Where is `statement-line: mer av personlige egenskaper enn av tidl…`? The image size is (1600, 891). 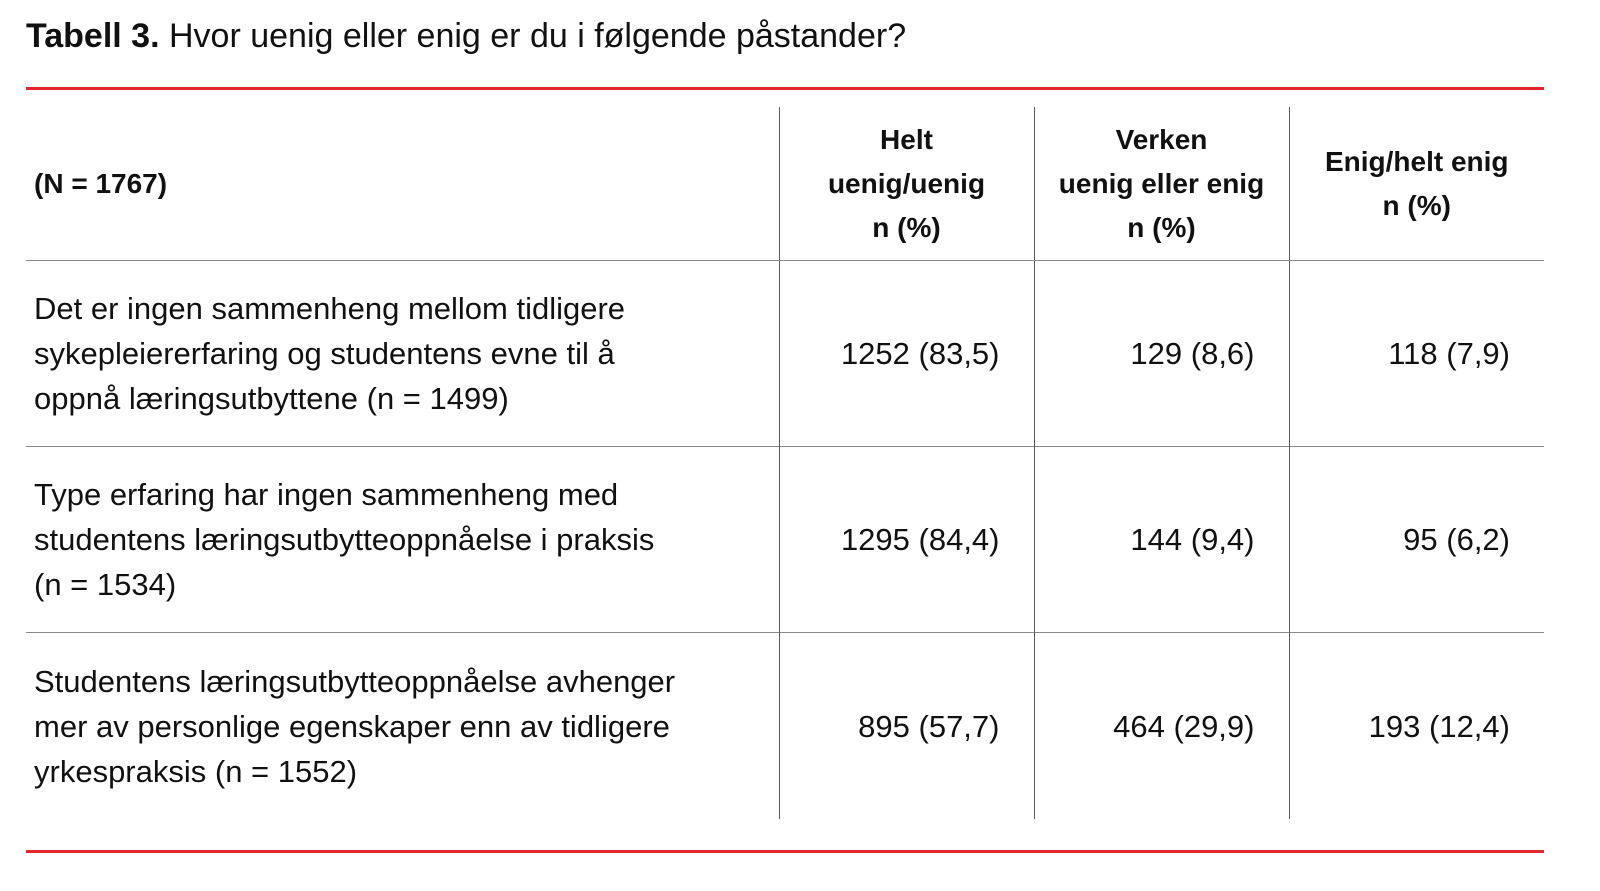 statement-line: mer av personlige egenskaper enn av tidl… is located at coordinates (352, 726).